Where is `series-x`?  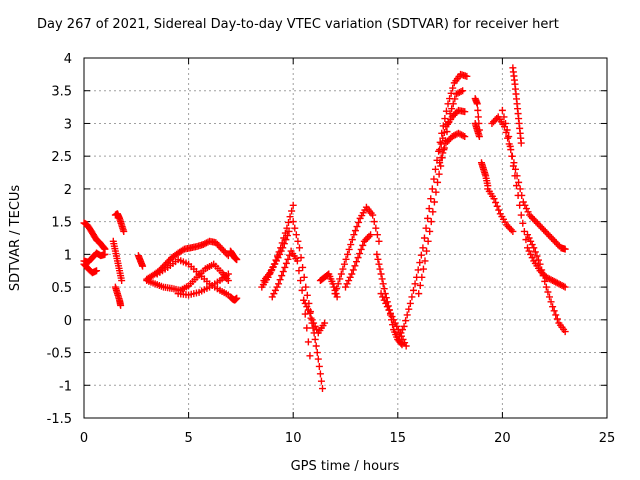
series-x is located at coordinates (432, 206).